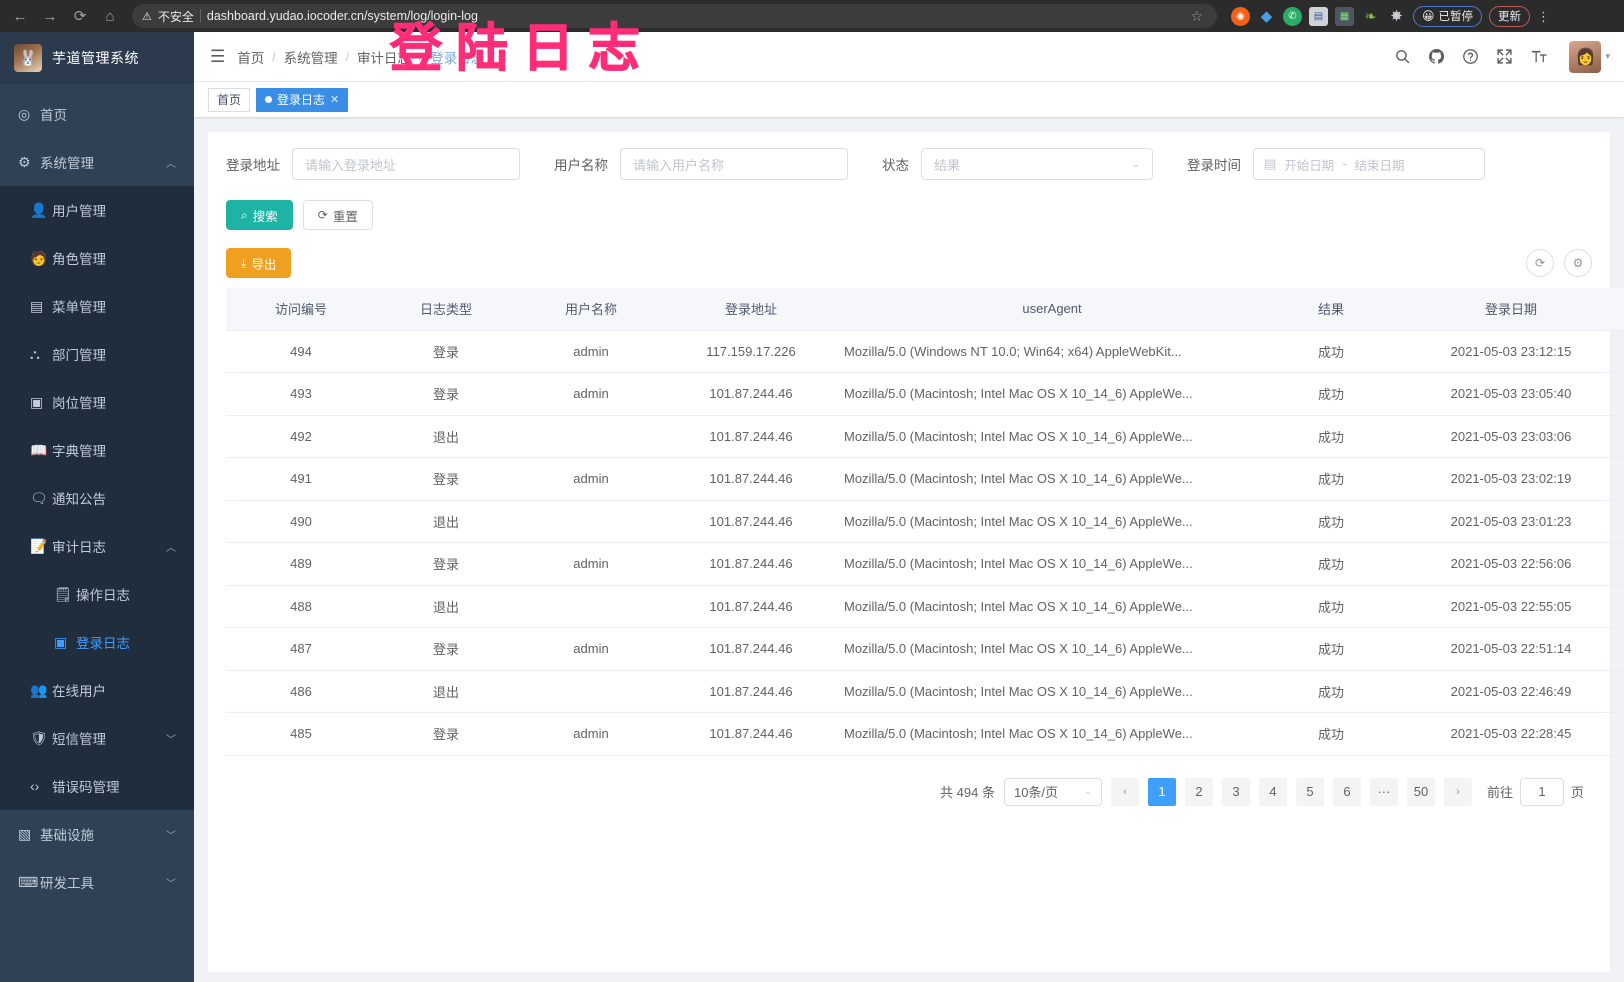 The height and width of the screenshot is (982, 1624). I want to click on sidebar-item-role-management: 🧑 角色管理, so click(97, 258).